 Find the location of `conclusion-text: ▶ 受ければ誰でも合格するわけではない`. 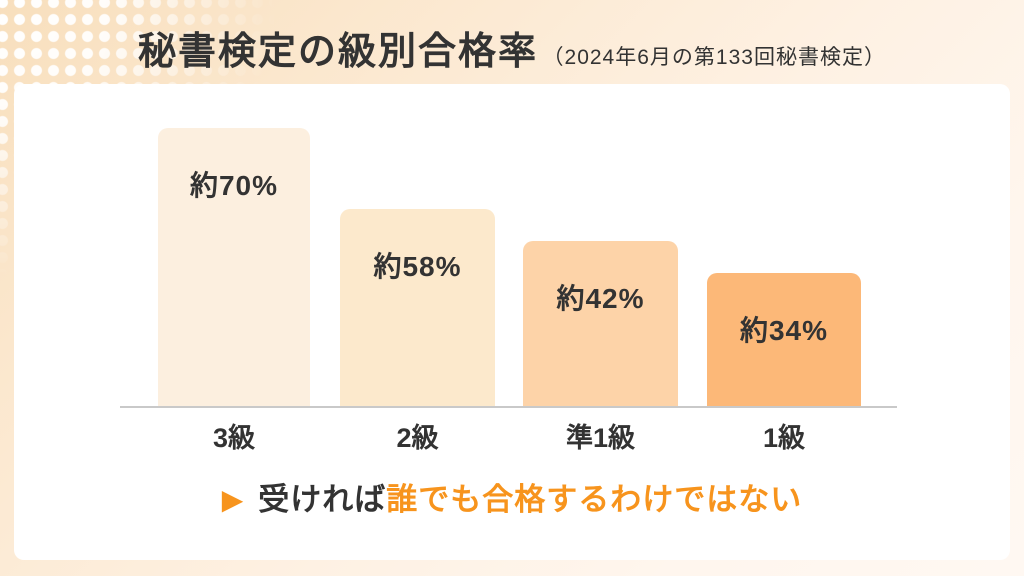

conclusion-text: ▶ 受ければ誰でも合格するわけではない is located at coordinates (512, 496).